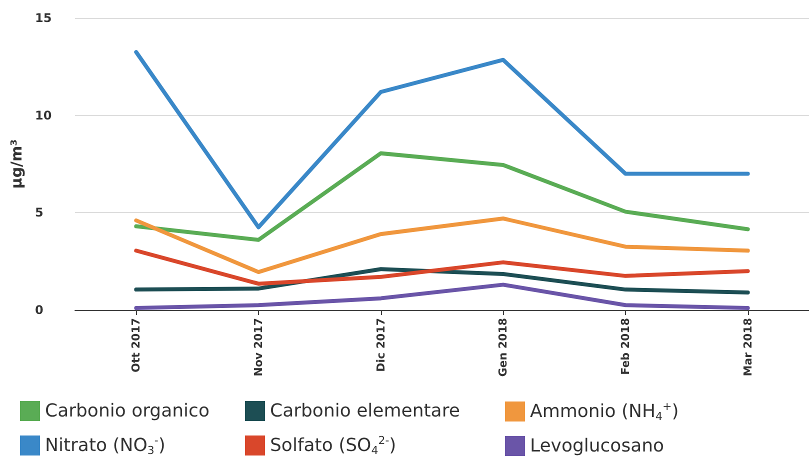 The width and height of the screenshot is (809, 463). I want to click on legend-label: Levoglucosano, so click(597, 446).